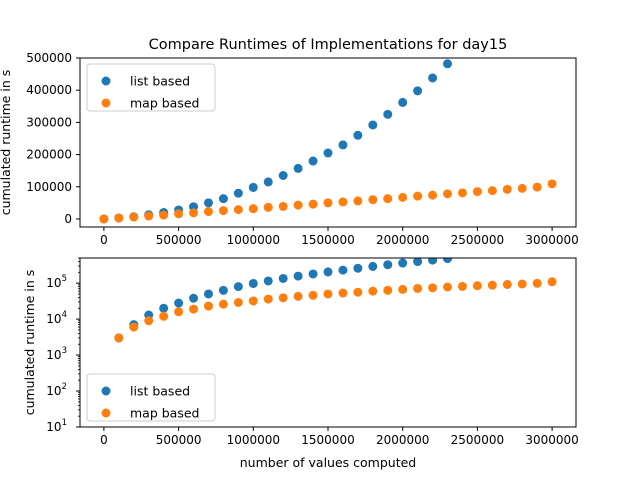  Describe the element at coordinates (53, 138) in the screenshot. I see `y-axis: 0 100000 200000 300000 400000 500000` at that location.